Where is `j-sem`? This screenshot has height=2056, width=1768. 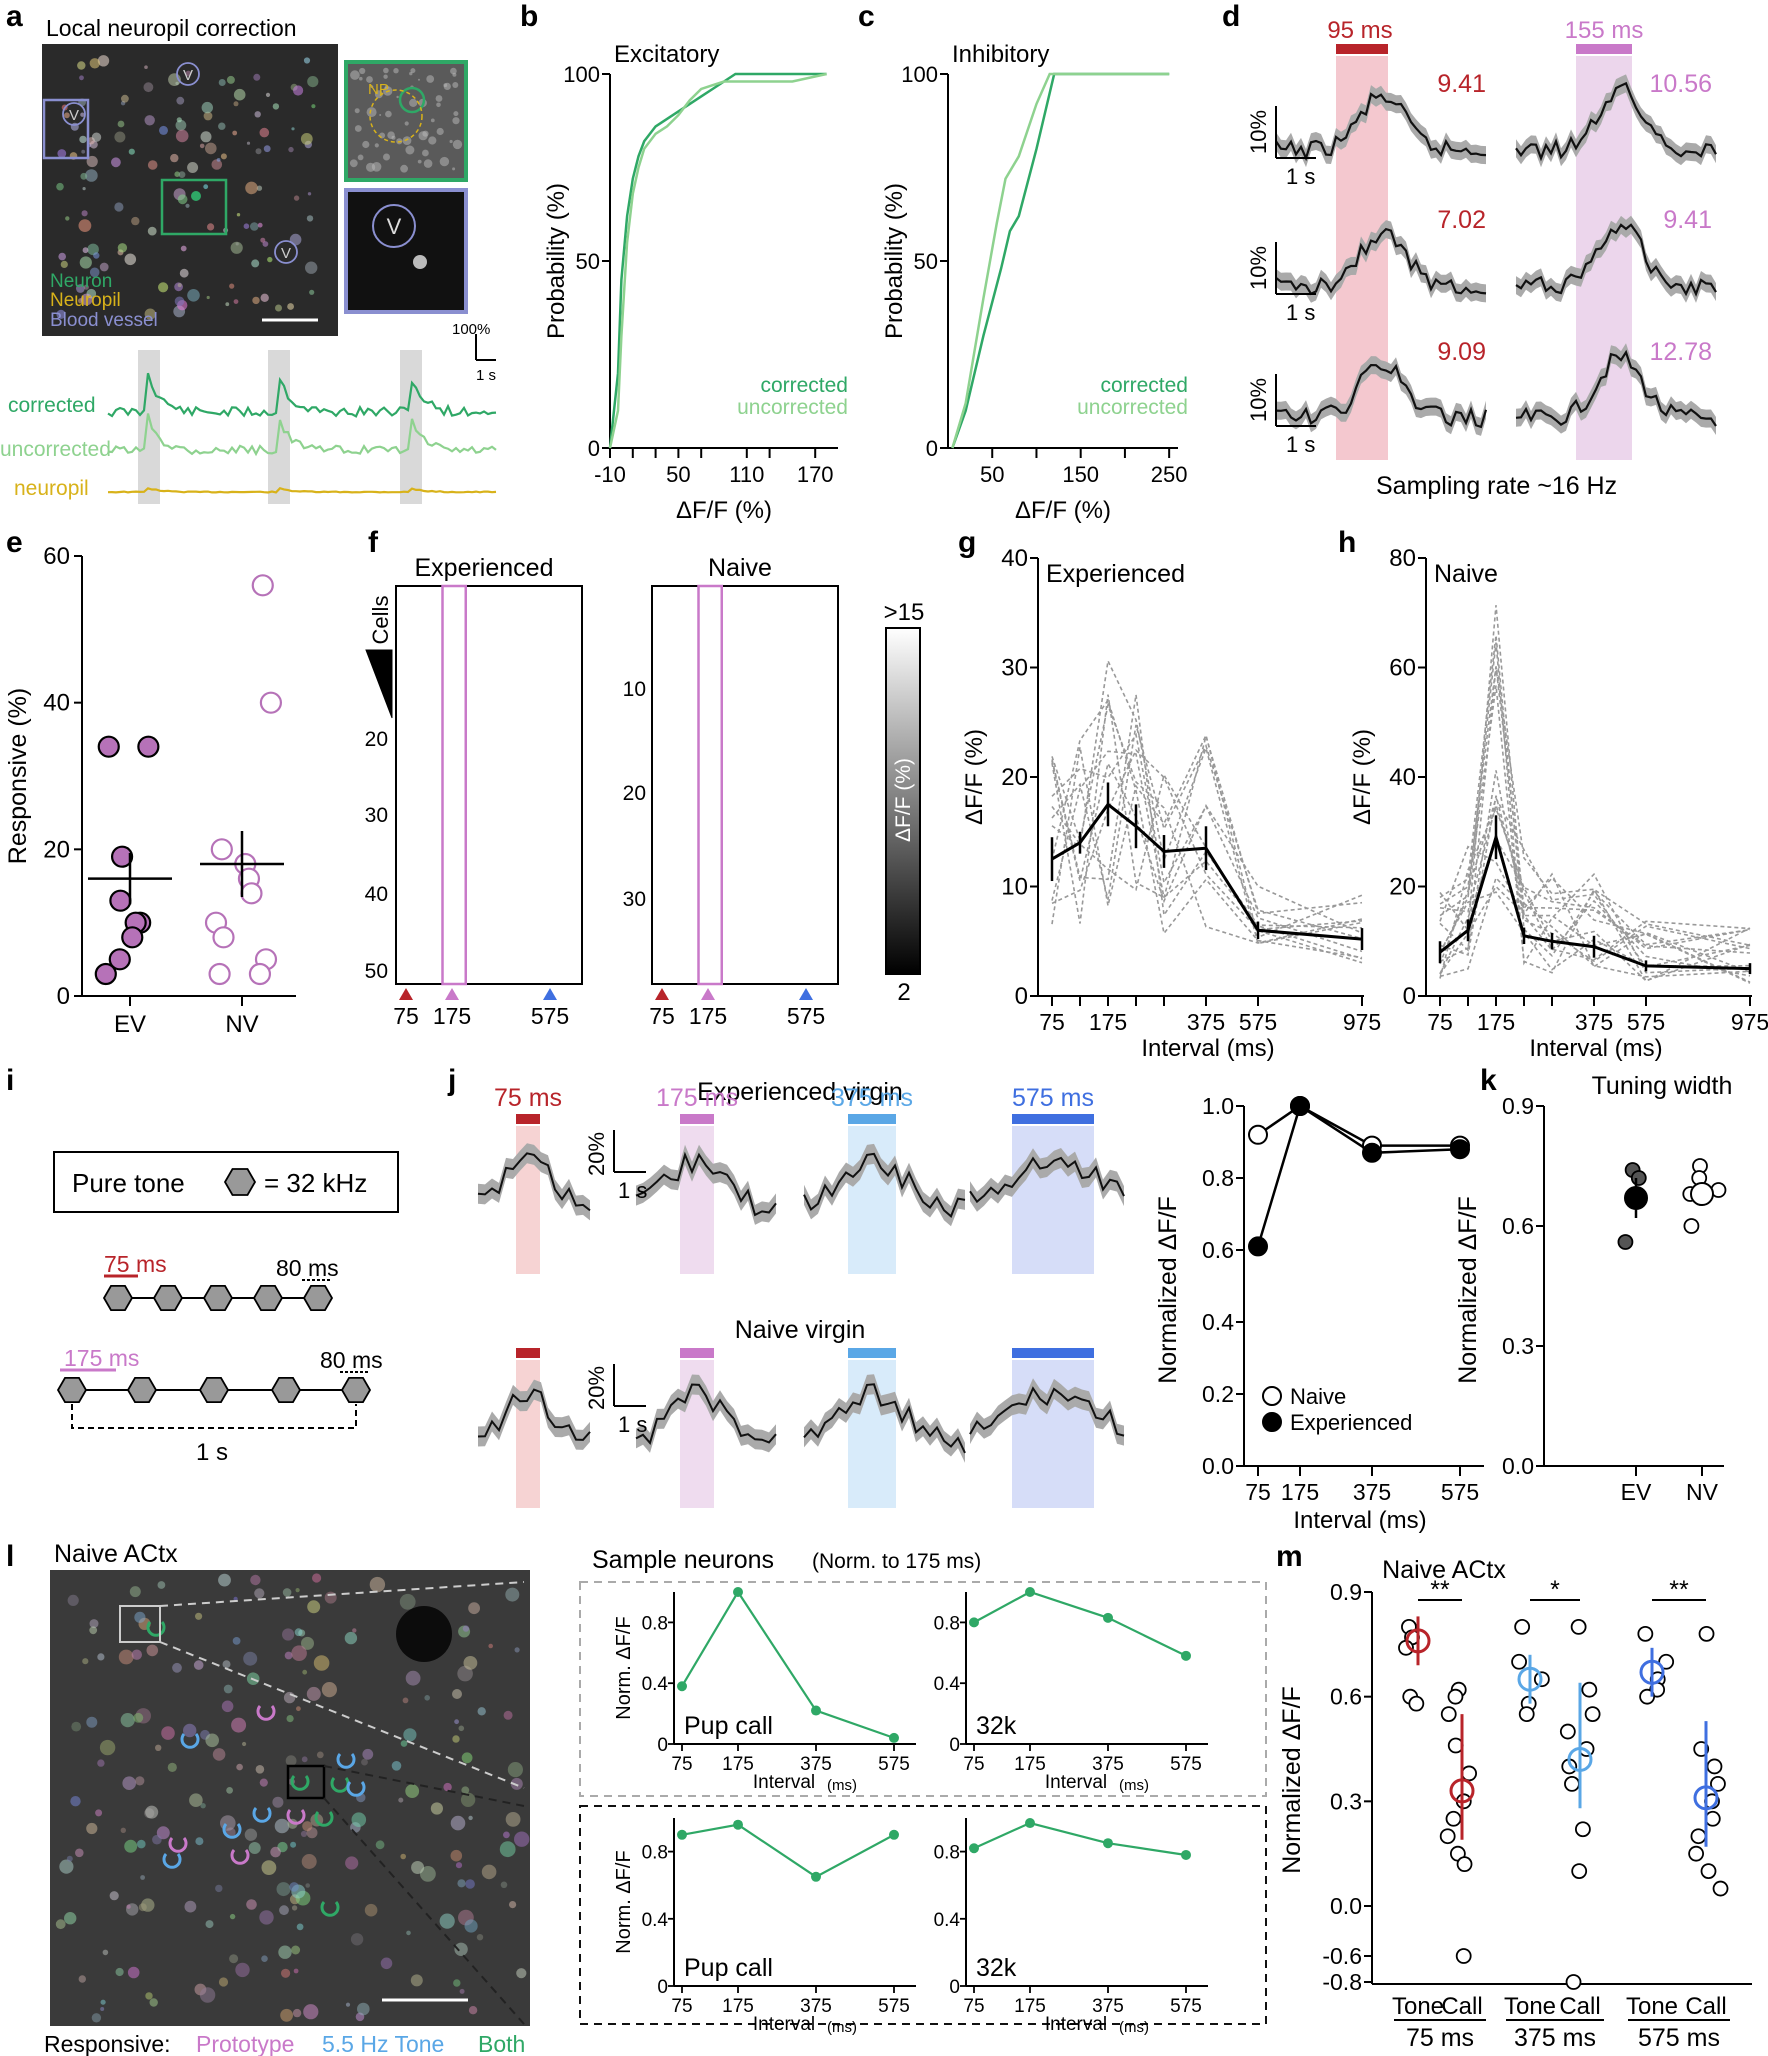 j-sem is located at coordinates (884, 1418).